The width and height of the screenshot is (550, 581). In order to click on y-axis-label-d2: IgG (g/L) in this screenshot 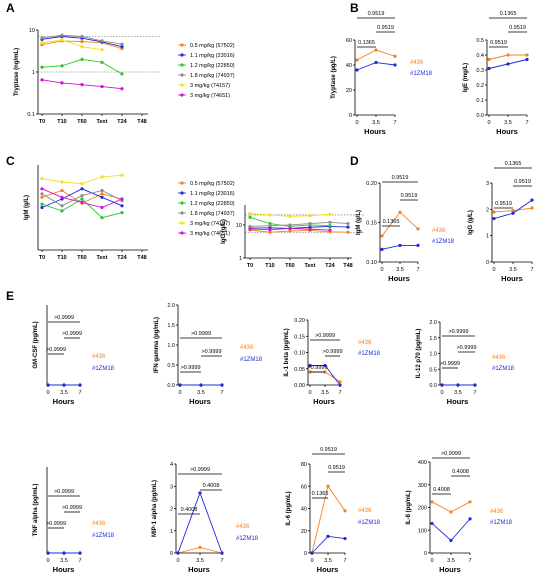, I will do `click(471, 222)`.